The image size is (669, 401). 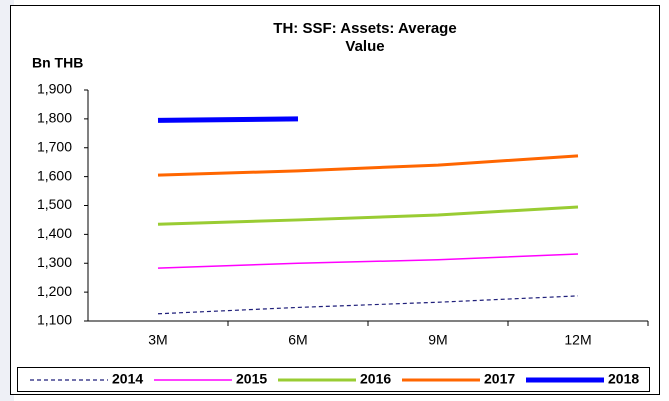 What do you see at coordinates (365, 37) in the screenshot?
I see `chart-title: TH: SSF: Assets: Average Value` at bounding box center [365, 37].